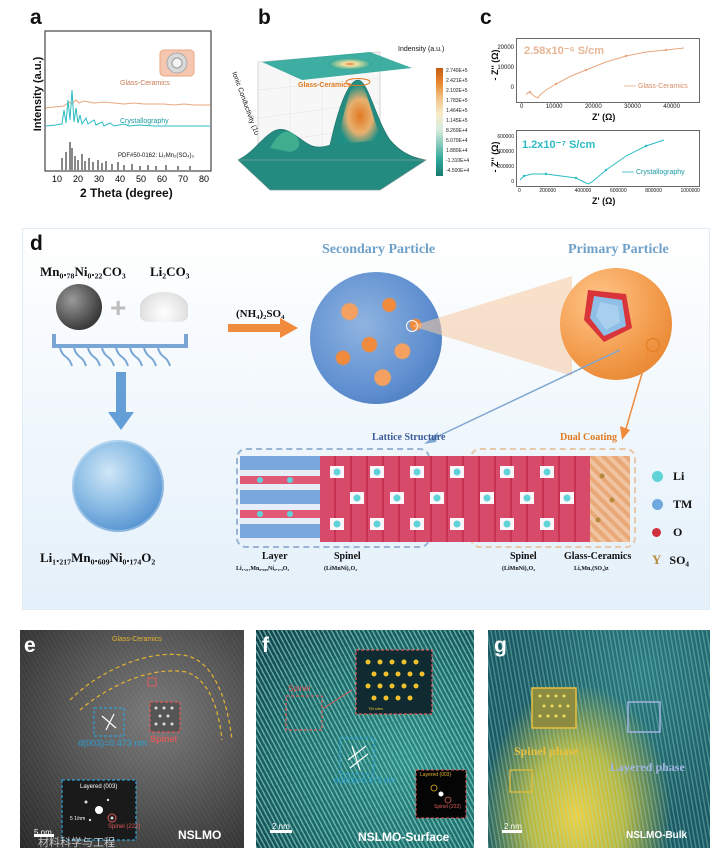  Describe the element at coordinates (118, 307) in the screenshot. I see `plus-icon: +` at that location.